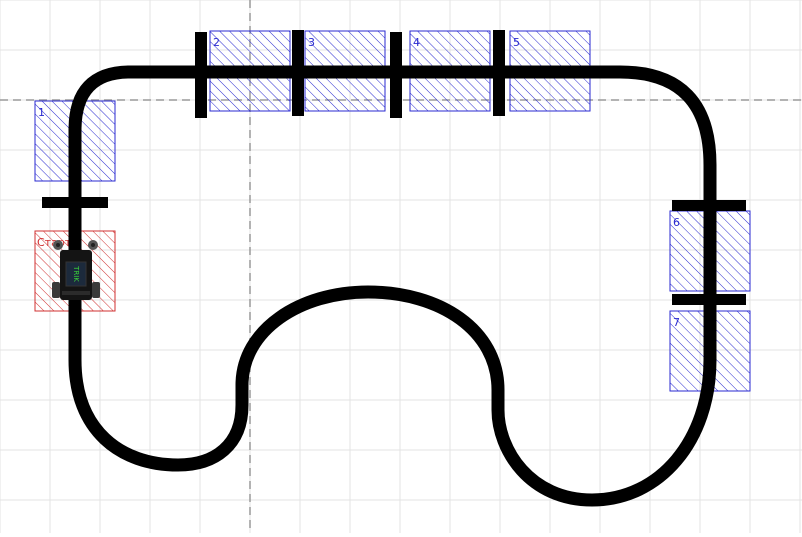  I want to click on zone-3-label: 3, so click(311, 42).